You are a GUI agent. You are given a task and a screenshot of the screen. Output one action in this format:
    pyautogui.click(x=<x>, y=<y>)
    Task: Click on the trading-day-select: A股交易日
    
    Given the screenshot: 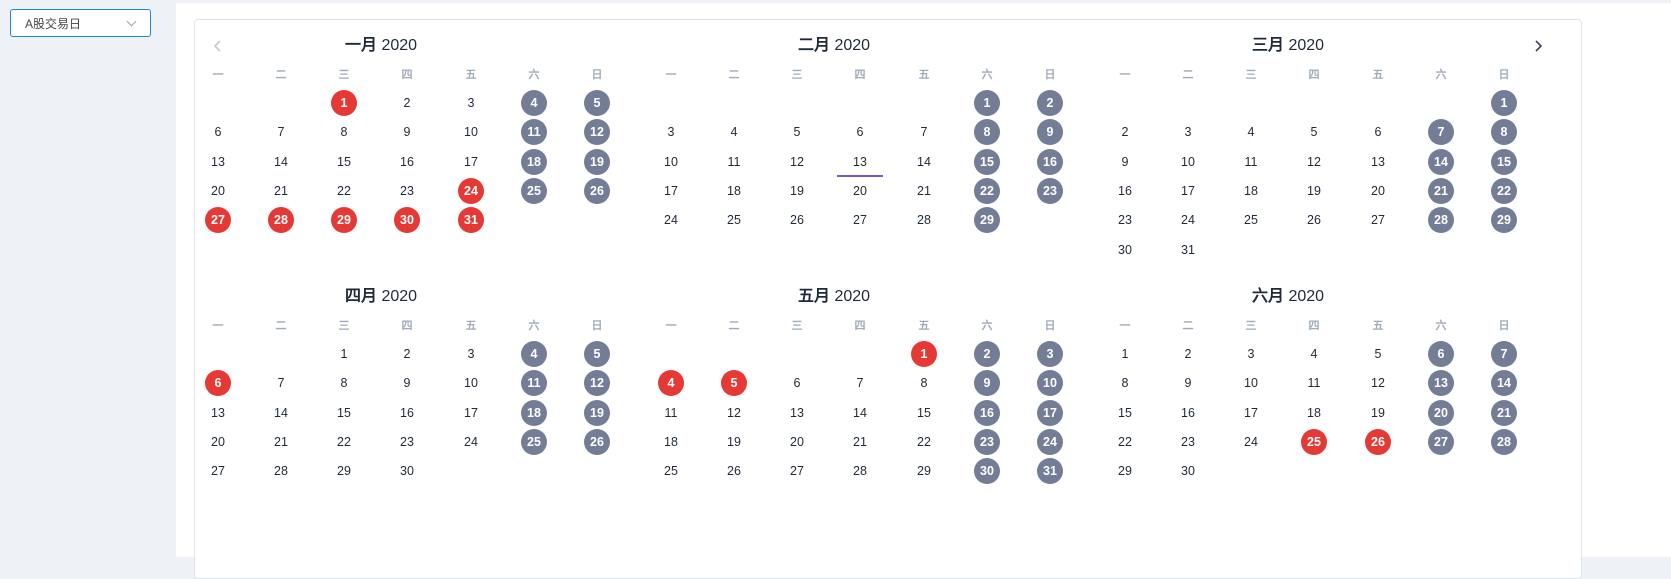 What is the action you would take?
    pyautogui.click(x=80, y=23)
    